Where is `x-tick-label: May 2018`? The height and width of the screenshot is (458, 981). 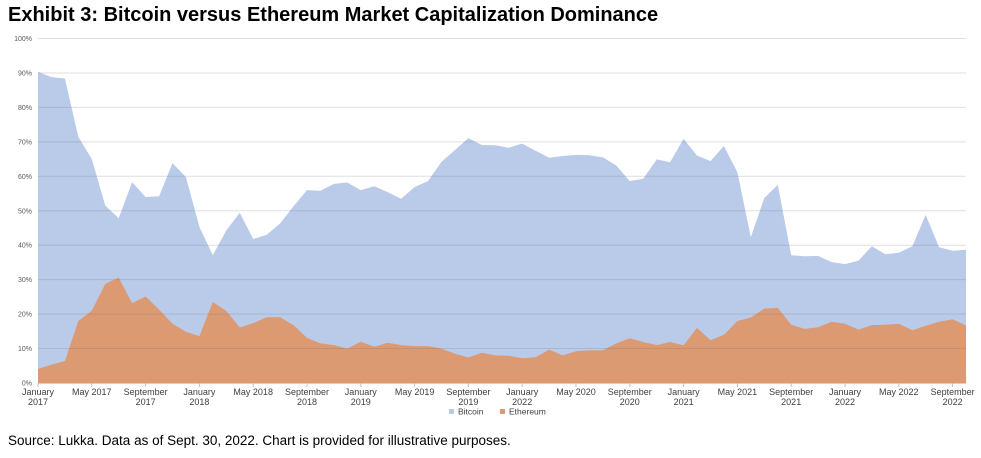
x-tick-label: May 2018 is located at coordinates (253, 392).